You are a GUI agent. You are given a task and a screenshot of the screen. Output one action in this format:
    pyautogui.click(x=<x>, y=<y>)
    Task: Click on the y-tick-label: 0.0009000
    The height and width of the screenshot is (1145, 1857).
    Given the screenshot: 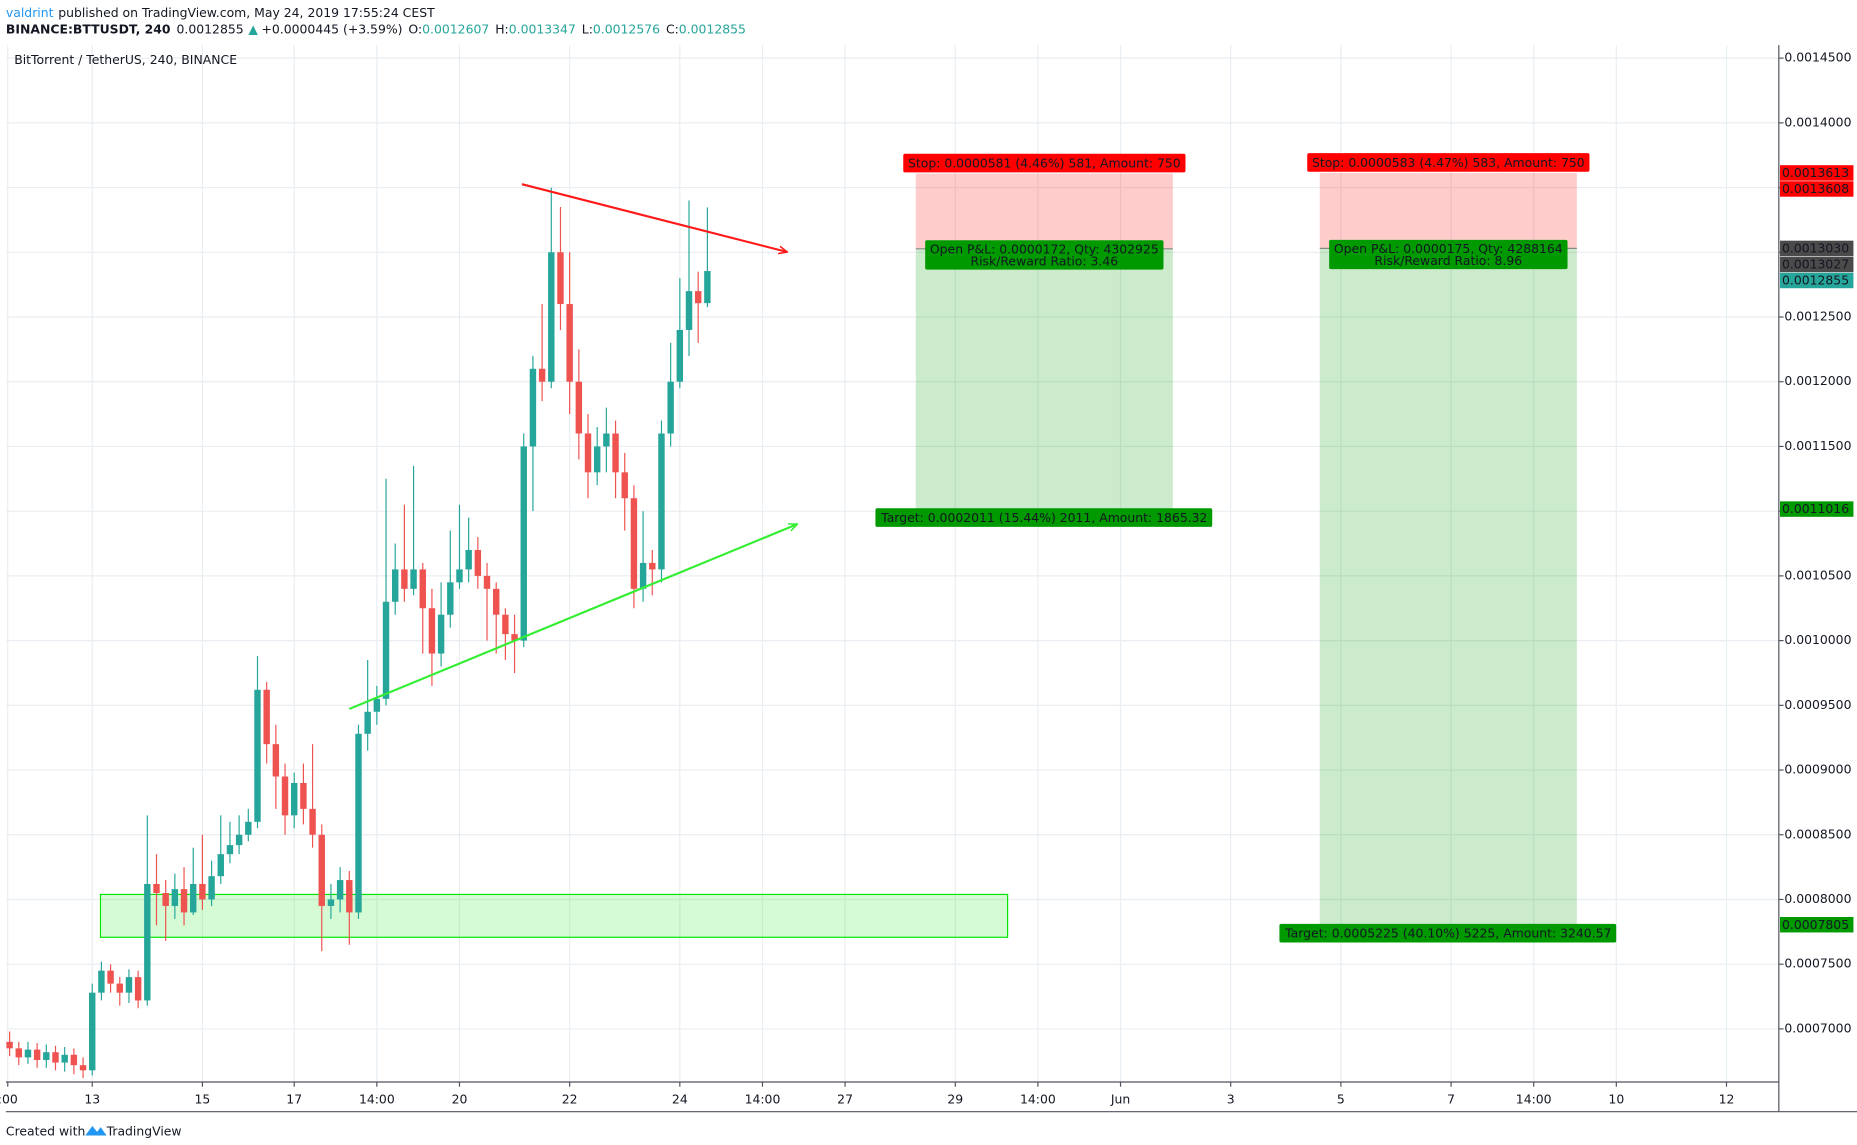 What is the action you would take?
    pyautogui.click(x=1817, y=769)
    